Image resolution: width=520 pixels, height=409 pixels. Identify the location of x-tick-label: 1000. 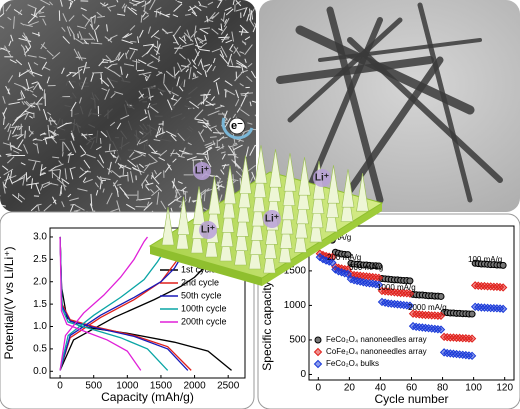
(127, 386).